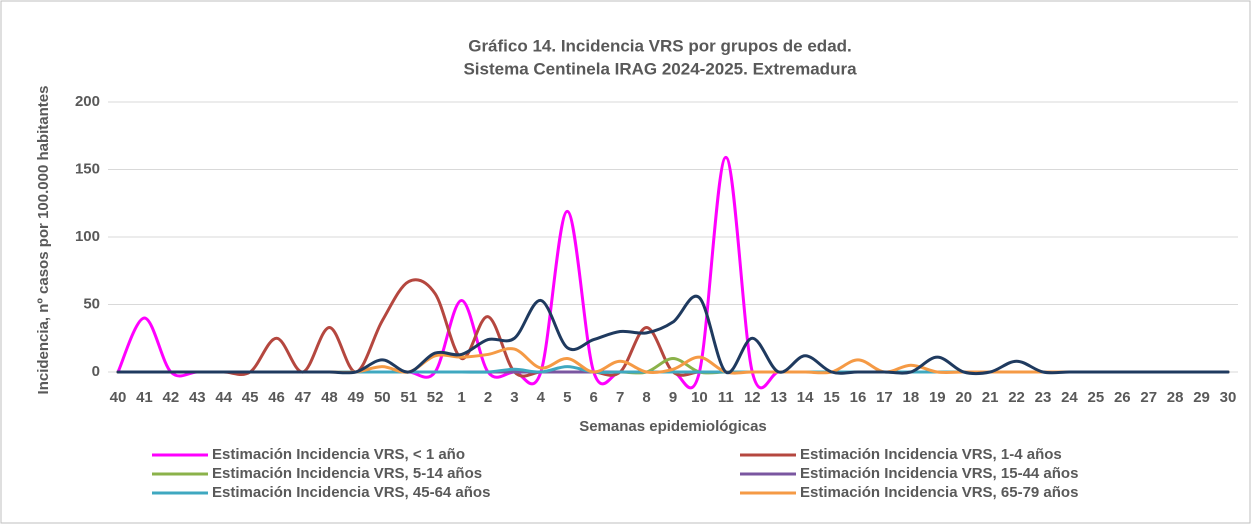  What do you see at coordinates (1201, 397) in the screenshot?
I see `x-tick-label: 29` at bounding box center [1201, 397].